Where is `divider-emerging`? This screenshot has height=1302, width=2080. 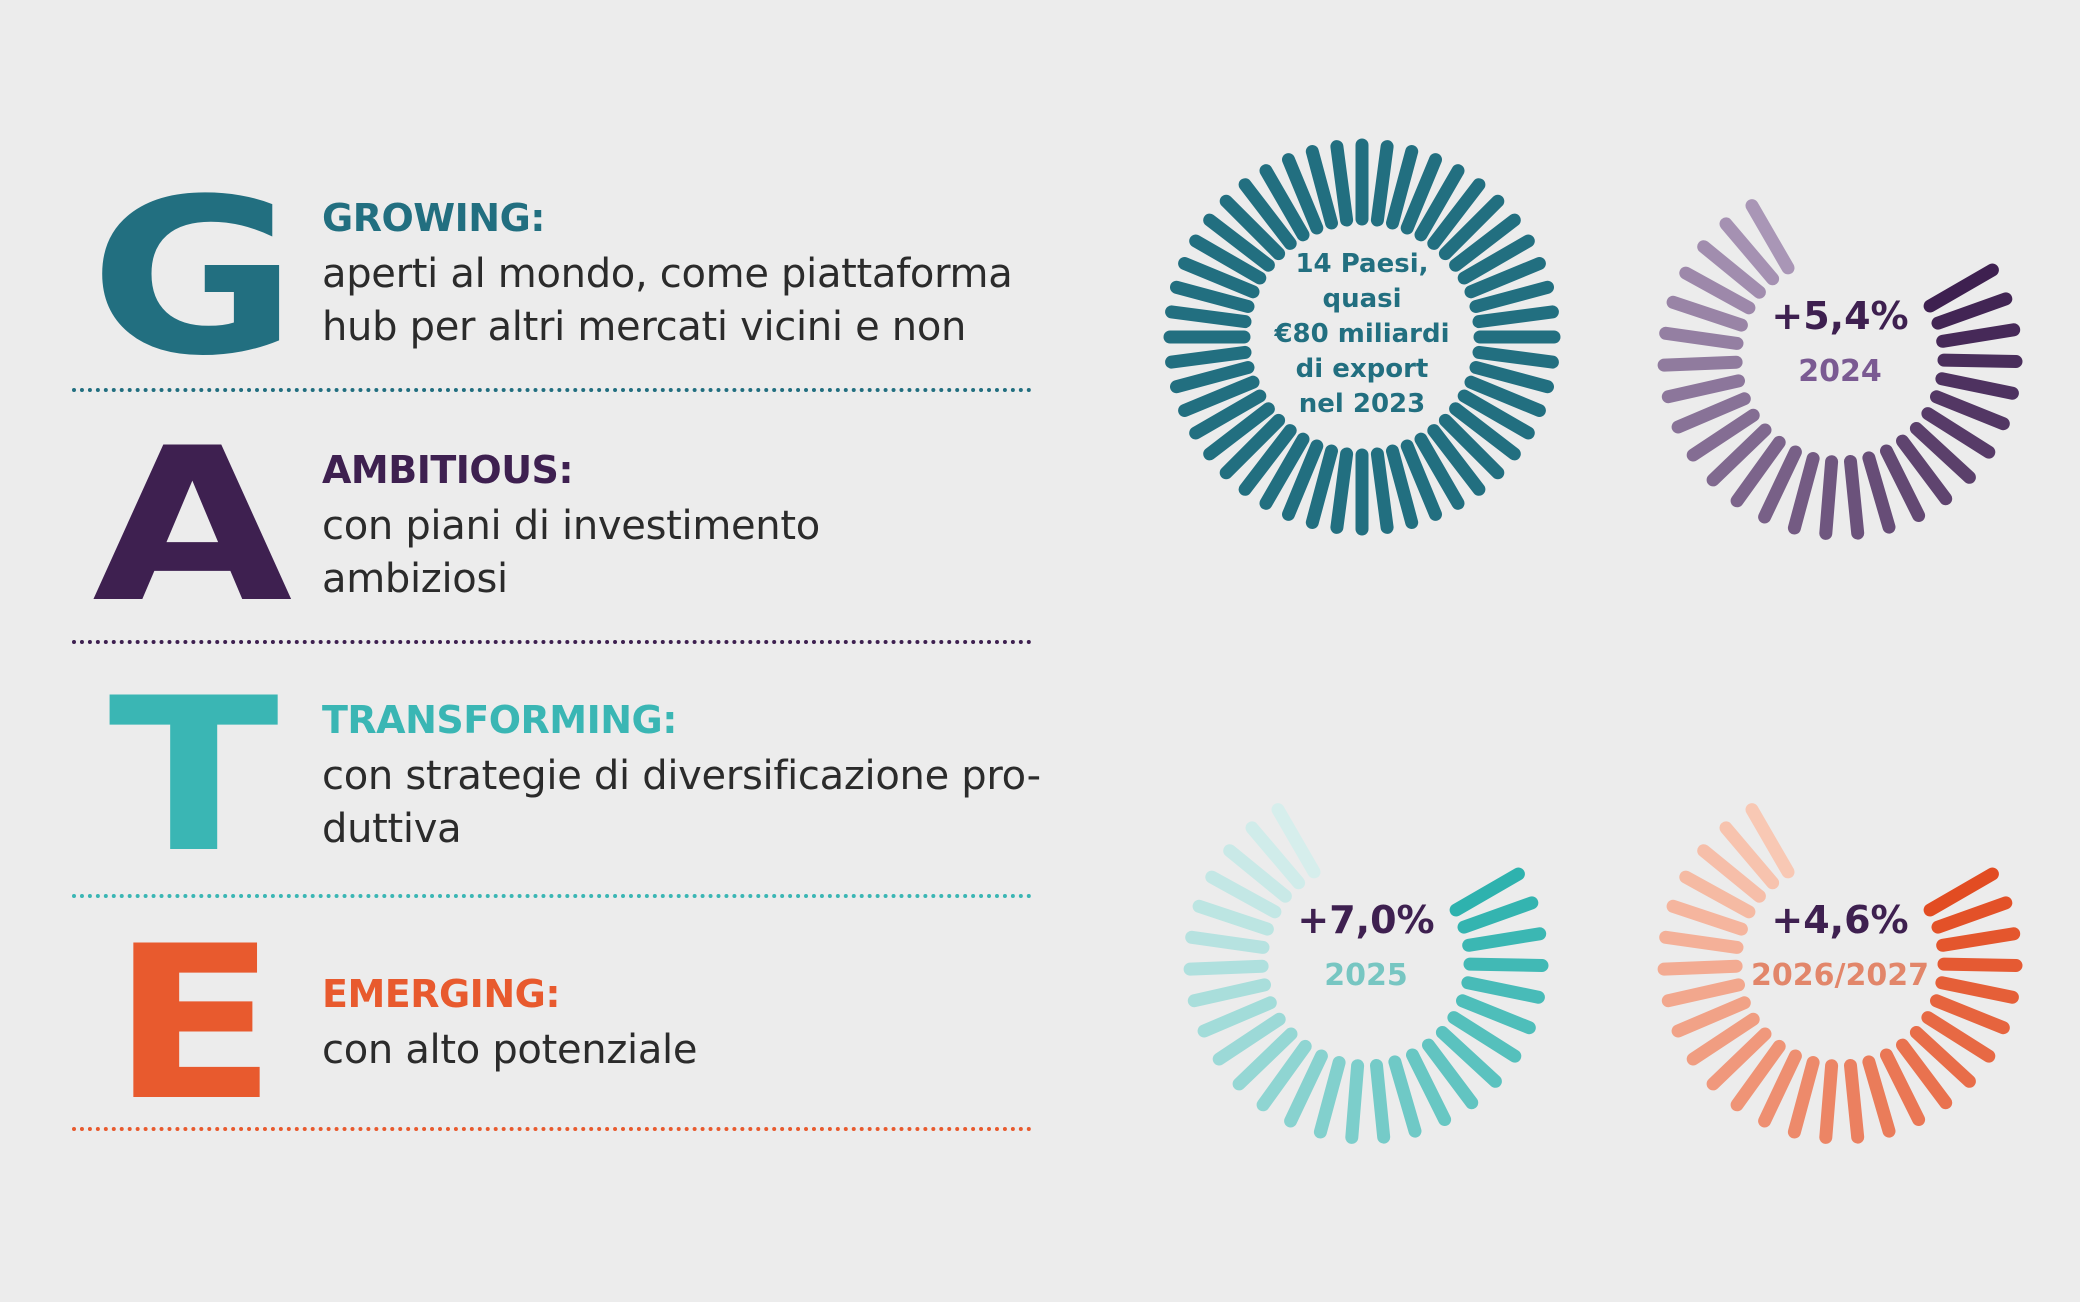 divider-emerging is located at coordinates (552, 1129).